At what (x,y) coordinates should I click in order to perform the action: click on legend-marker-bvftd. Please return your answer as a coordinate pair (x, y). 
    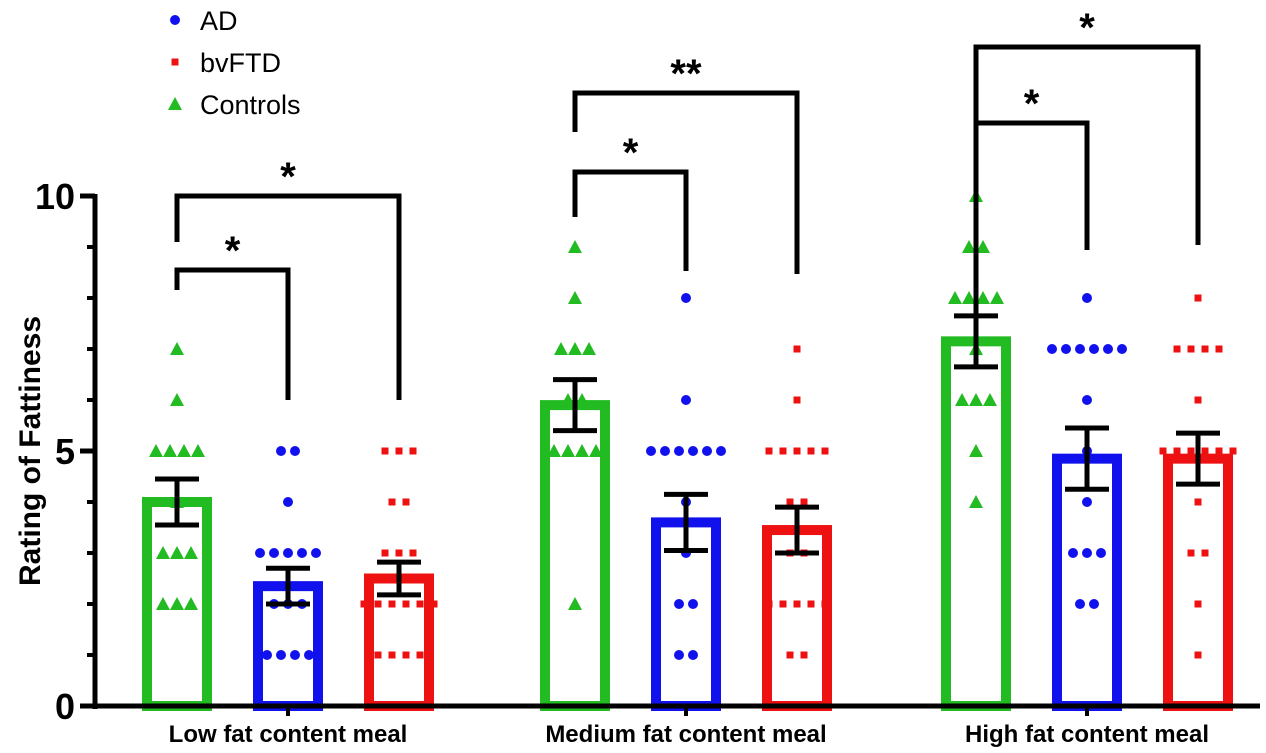
    Looking at the image, I should click on (175, 62).